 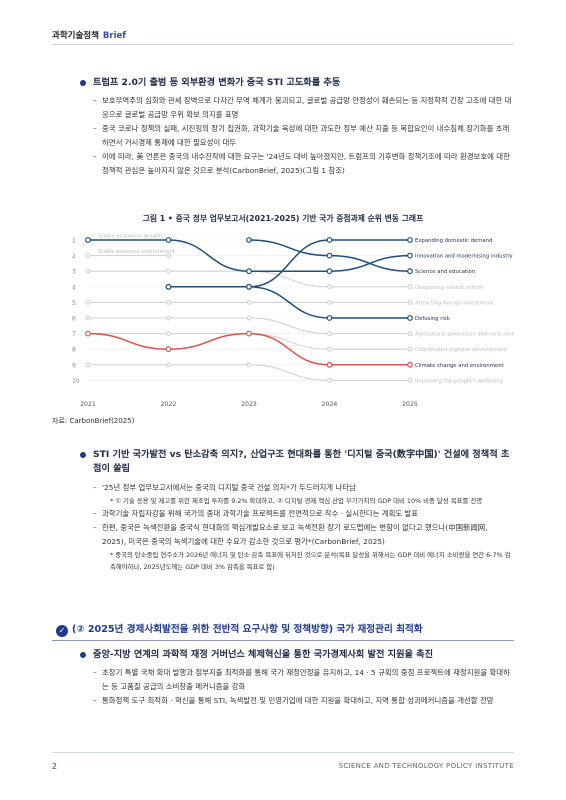 I want to click on series-label: Coordinated regional development, so click(x=461, y=350).